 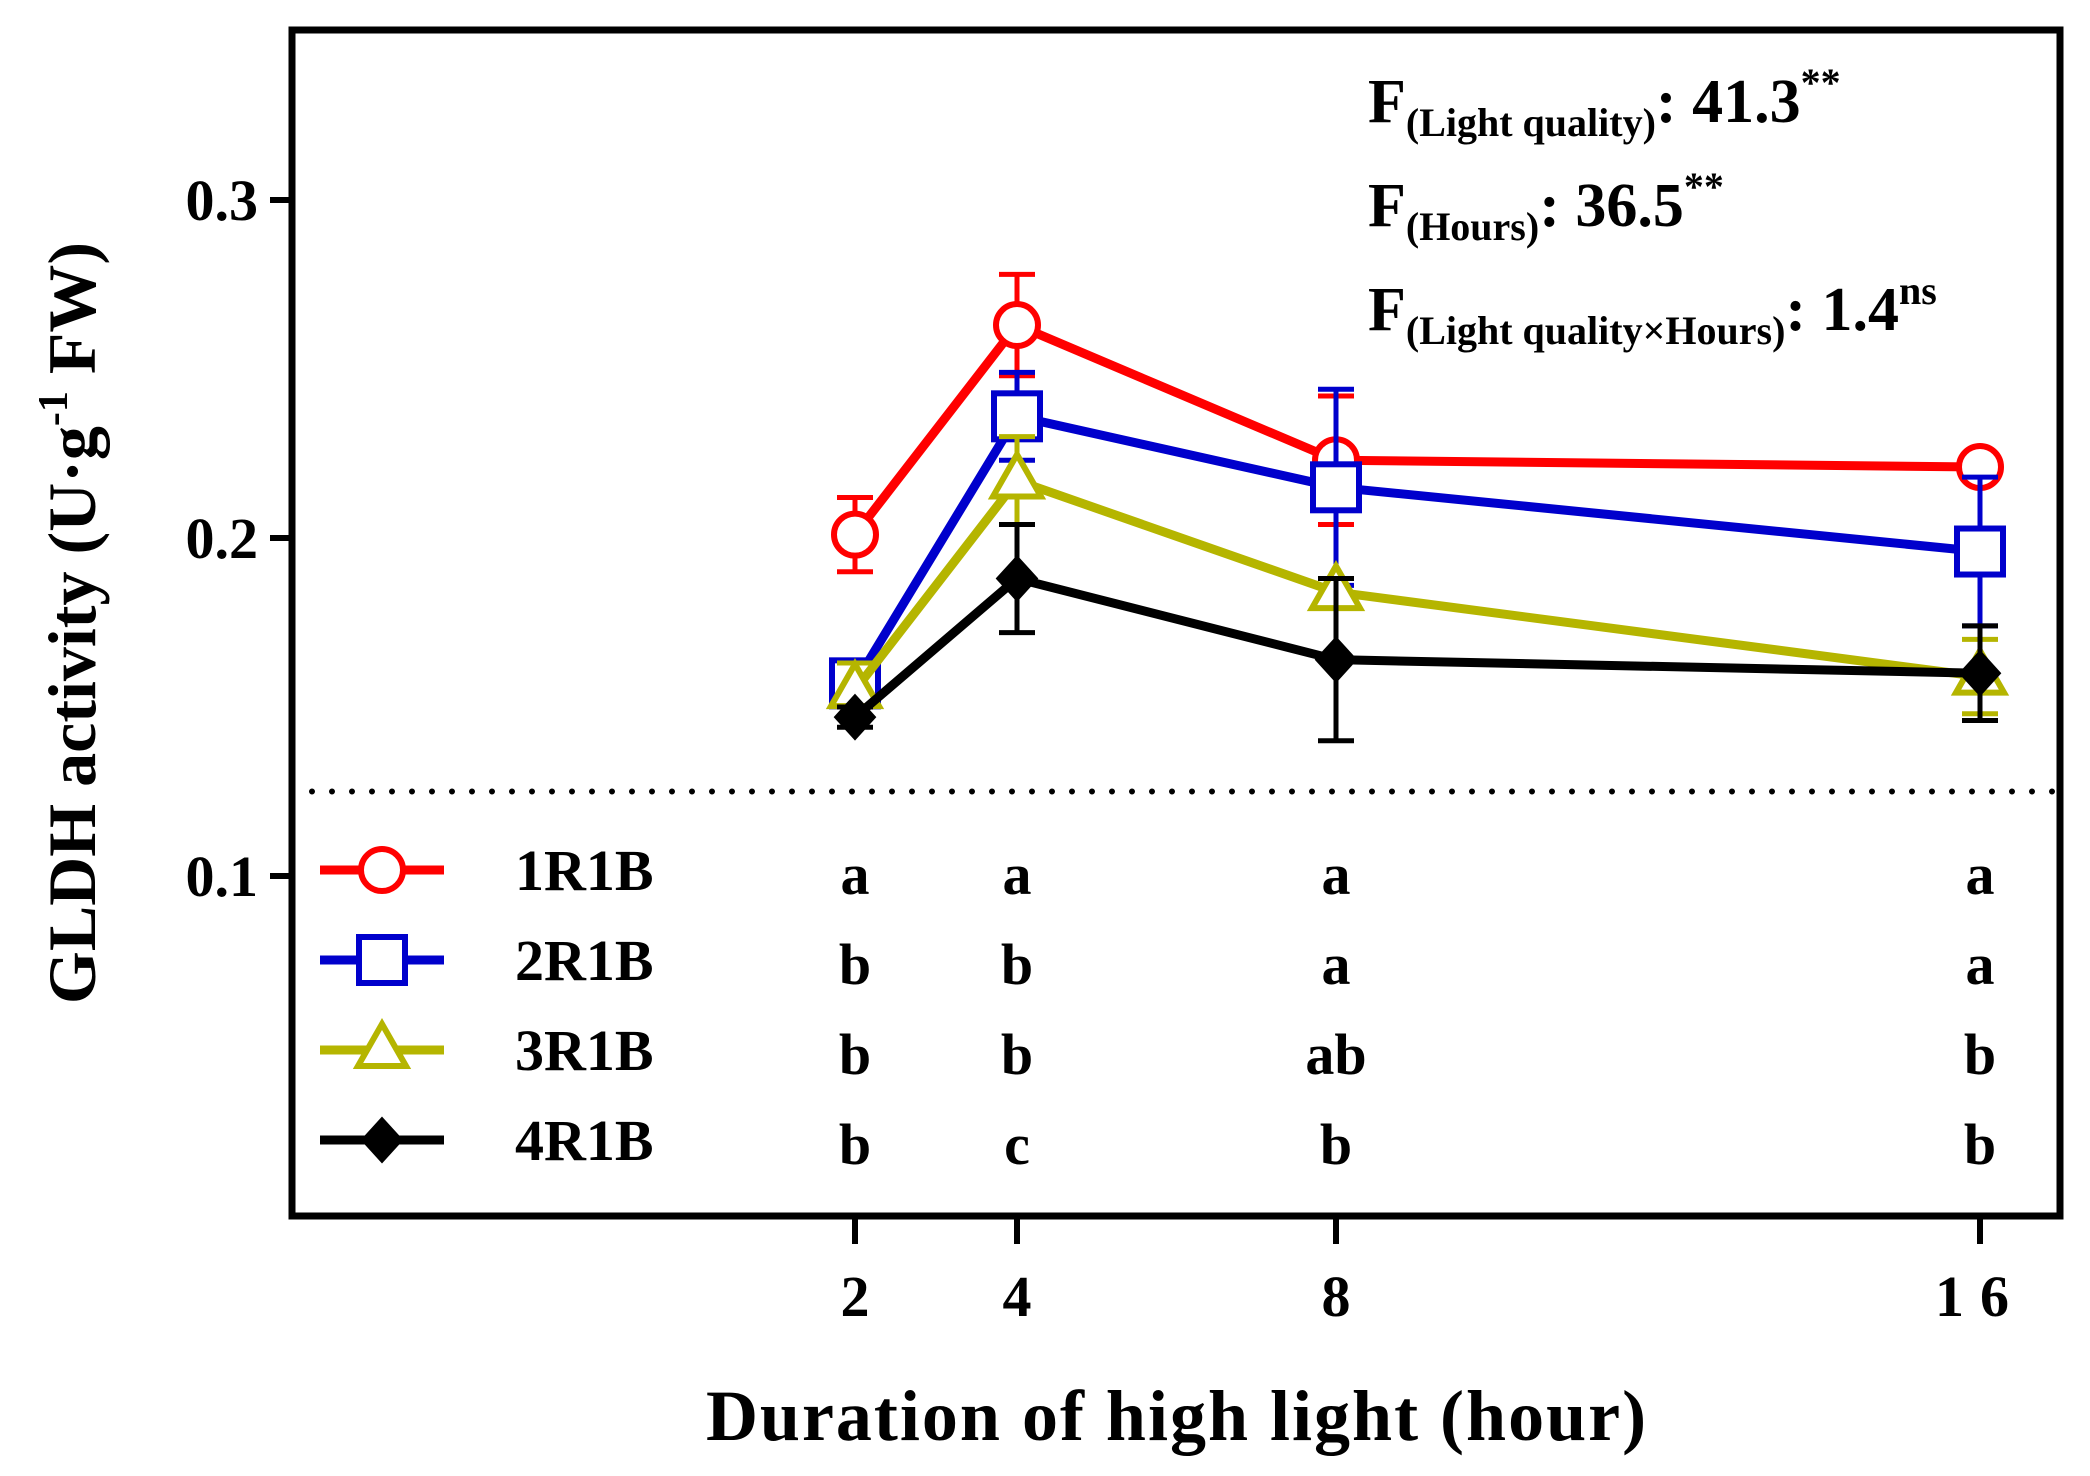 What do you see at coordinates (1472, 226) in the screenshot?
I see `f-statistic-subscript: (Hours)` at bounding box center [1472, 226].